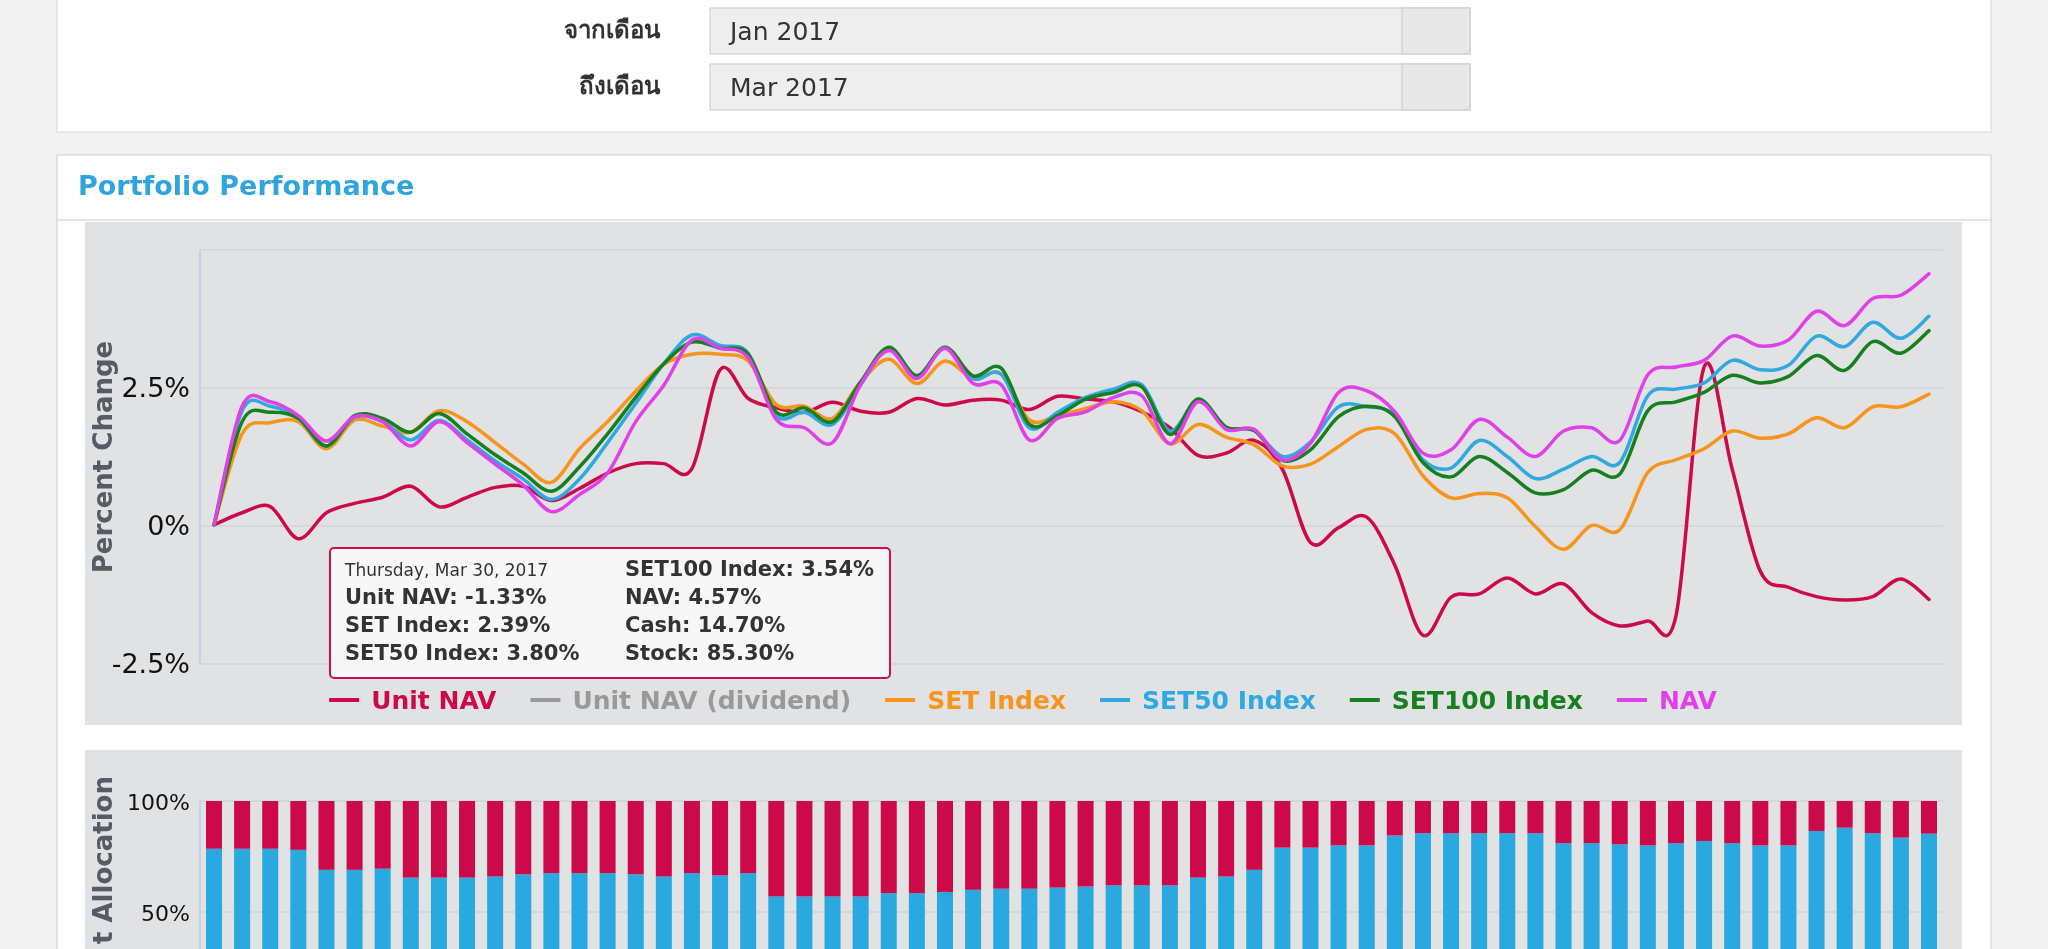 The width and height of the screenshot is (2048, 949). Describe the element at coordinates (446, 597) in the screenshot. I see `annotation: Unit NAV: -1.33%` at that location.